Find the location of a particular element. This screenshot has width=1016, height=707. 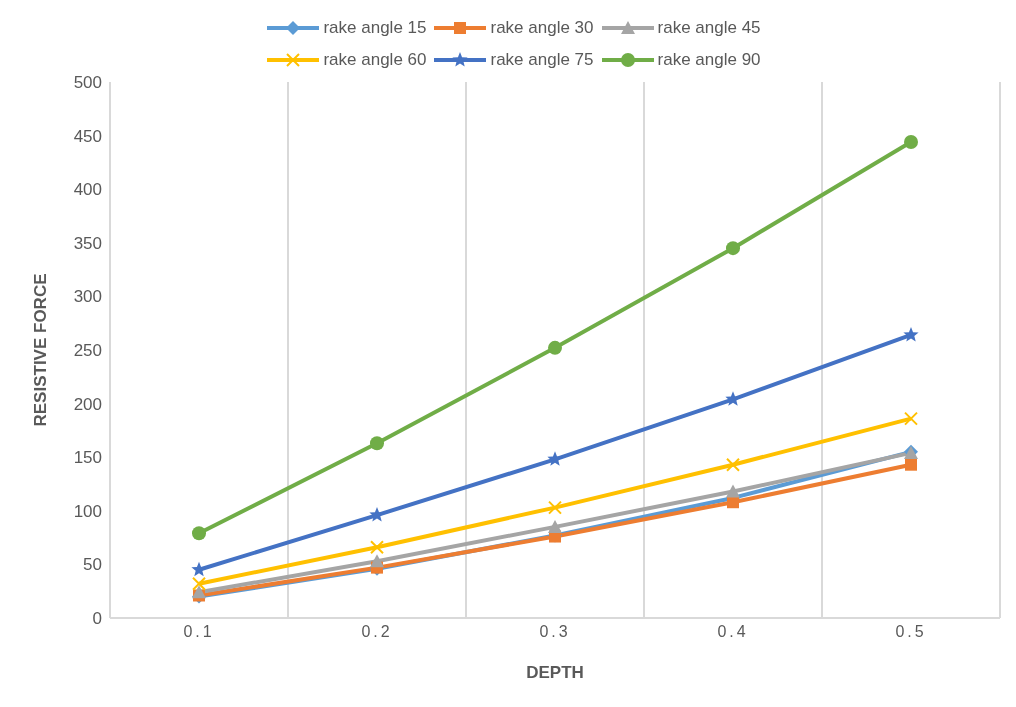

x-tick-label: 0.2 is located at coordinates (377, 632).